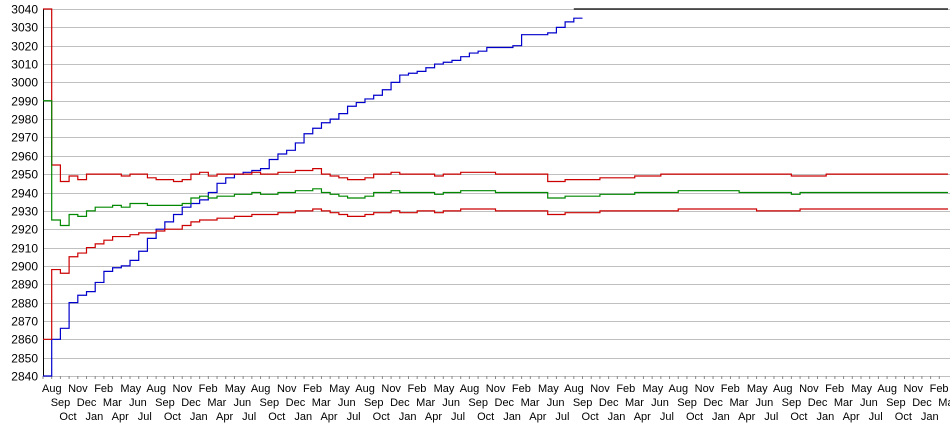  What do you see at coordinates (24, 138) in the screenshot?
I see `y-tick-label: 2970` at bounding box center [24, 138].